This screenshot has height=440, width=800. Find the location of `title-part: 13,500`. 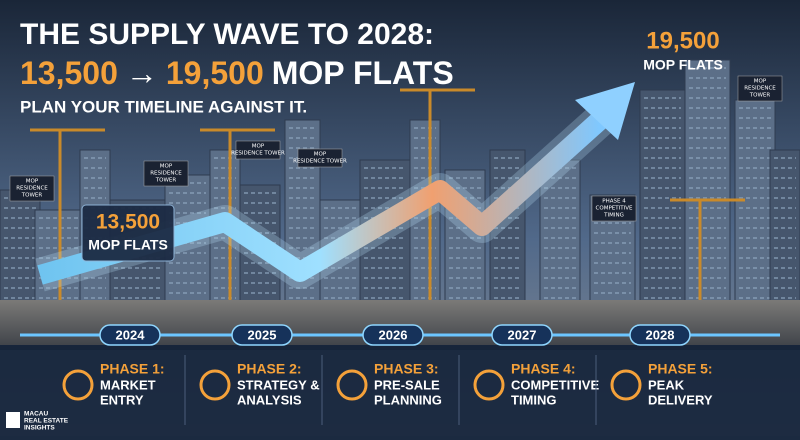

title-part: 13,500 is located at coordinates (69, 73).